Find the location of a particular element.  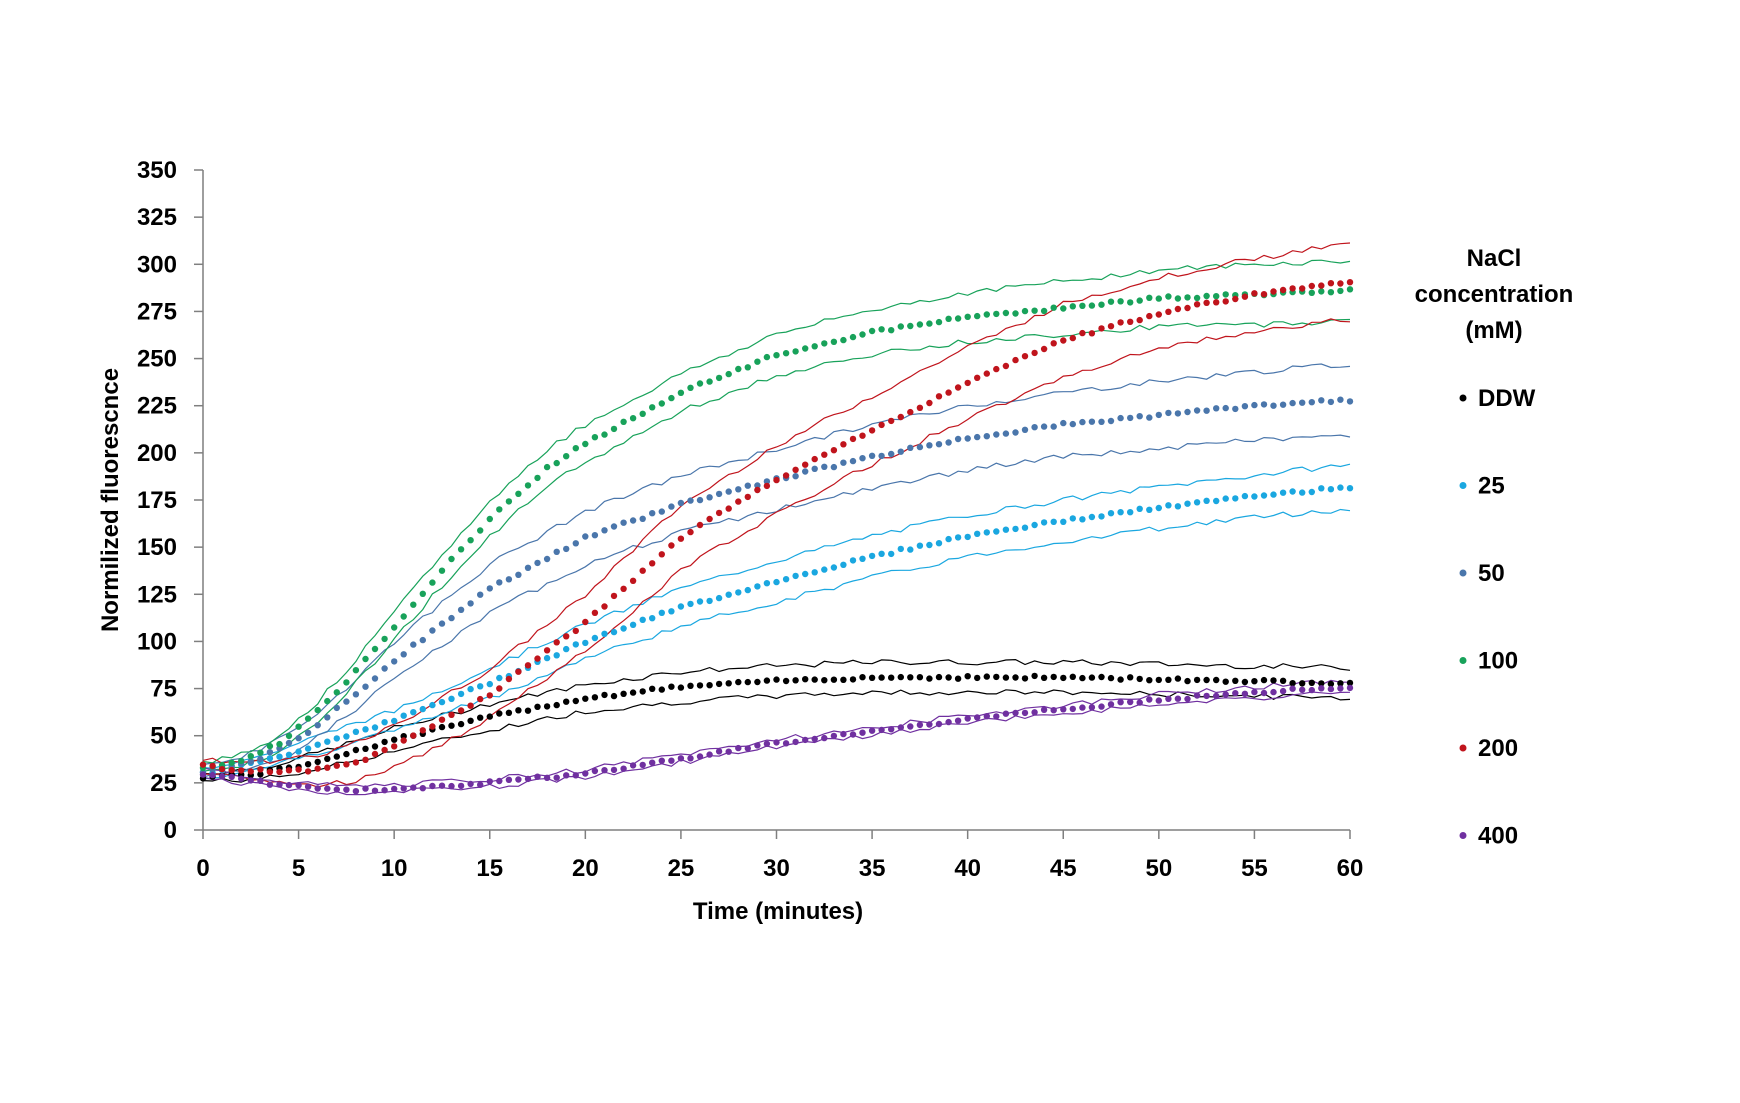

x-tick-label: 40 is located at coordinates (967, 868).